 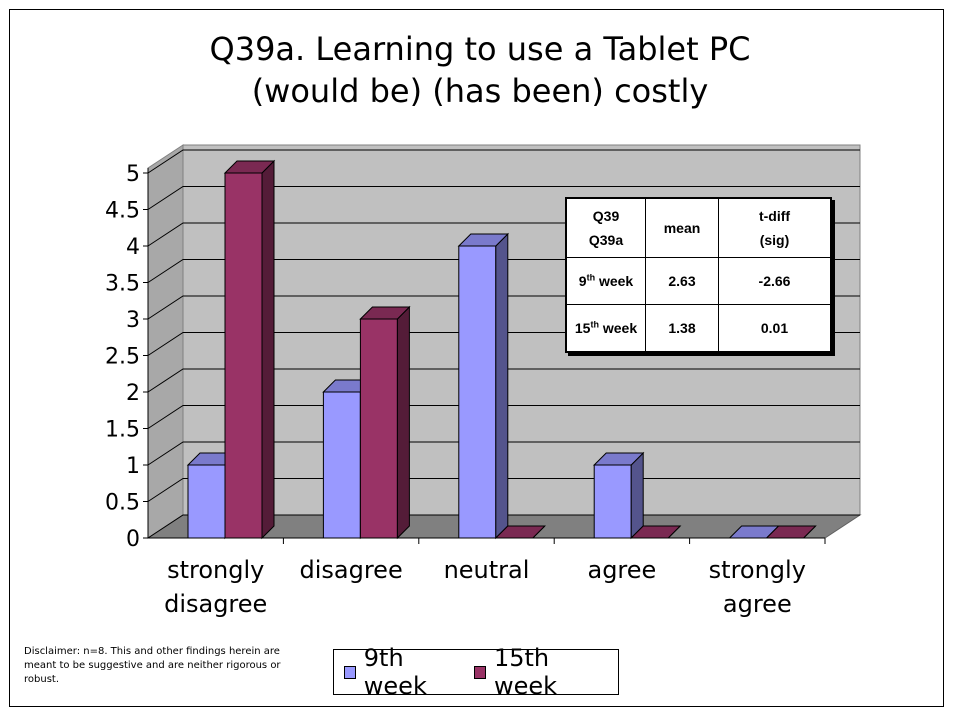 What do you see at coordinates (122, 284) in the screenshot?
I see `y-tick-label: 3.5` at bounding box center [122, 284].